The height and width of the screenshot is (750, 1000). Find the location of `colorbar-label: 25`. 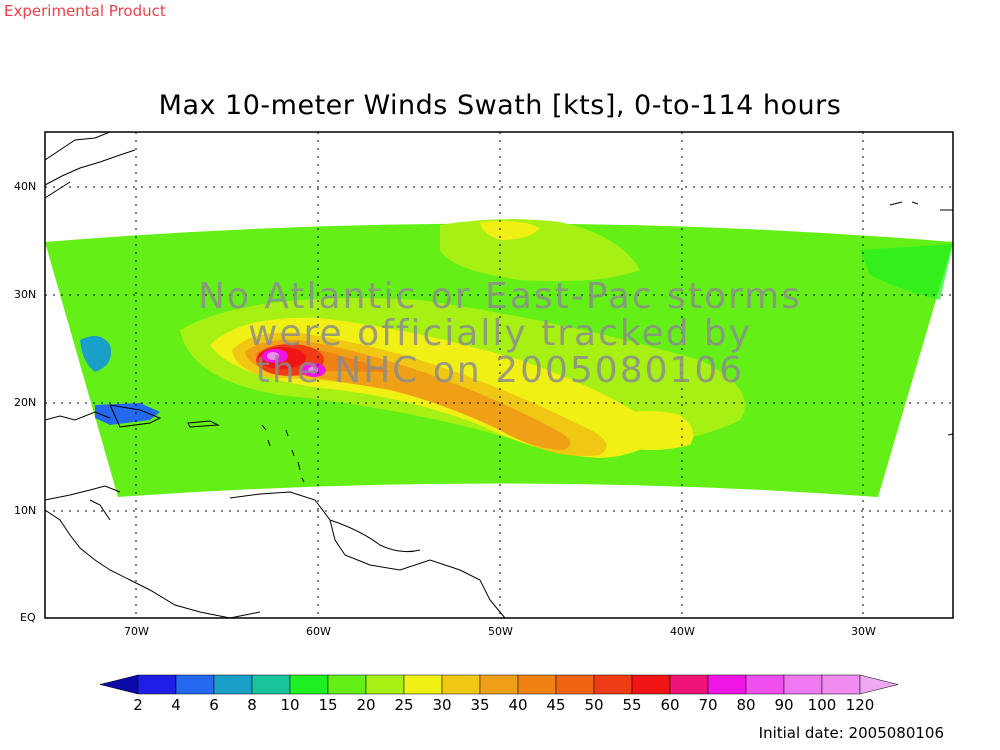

colorbar-label: 25 is located at coordinates (404, 705).